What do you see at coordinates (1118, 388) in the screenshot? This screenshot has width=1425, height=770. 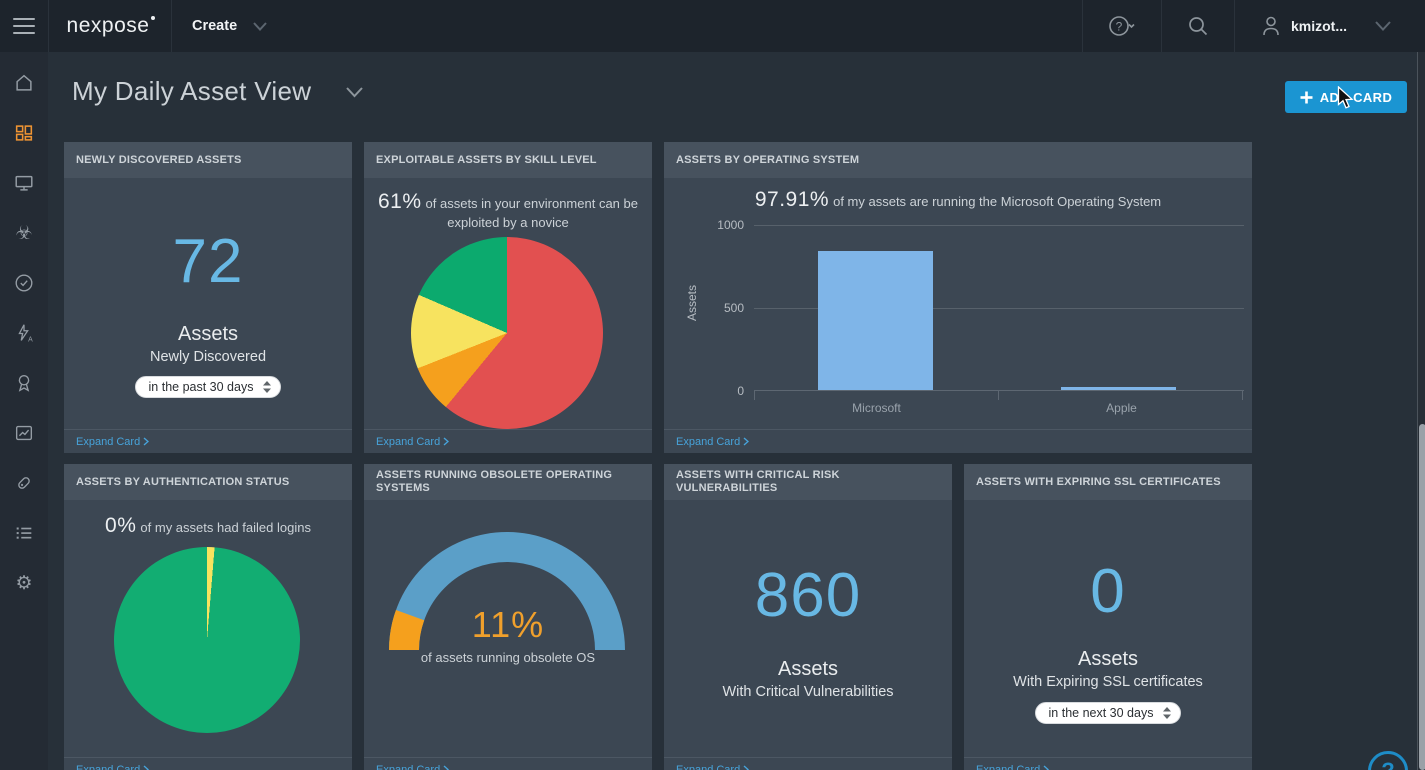 I see `bar-apple` at bounding box center [1118, 388].